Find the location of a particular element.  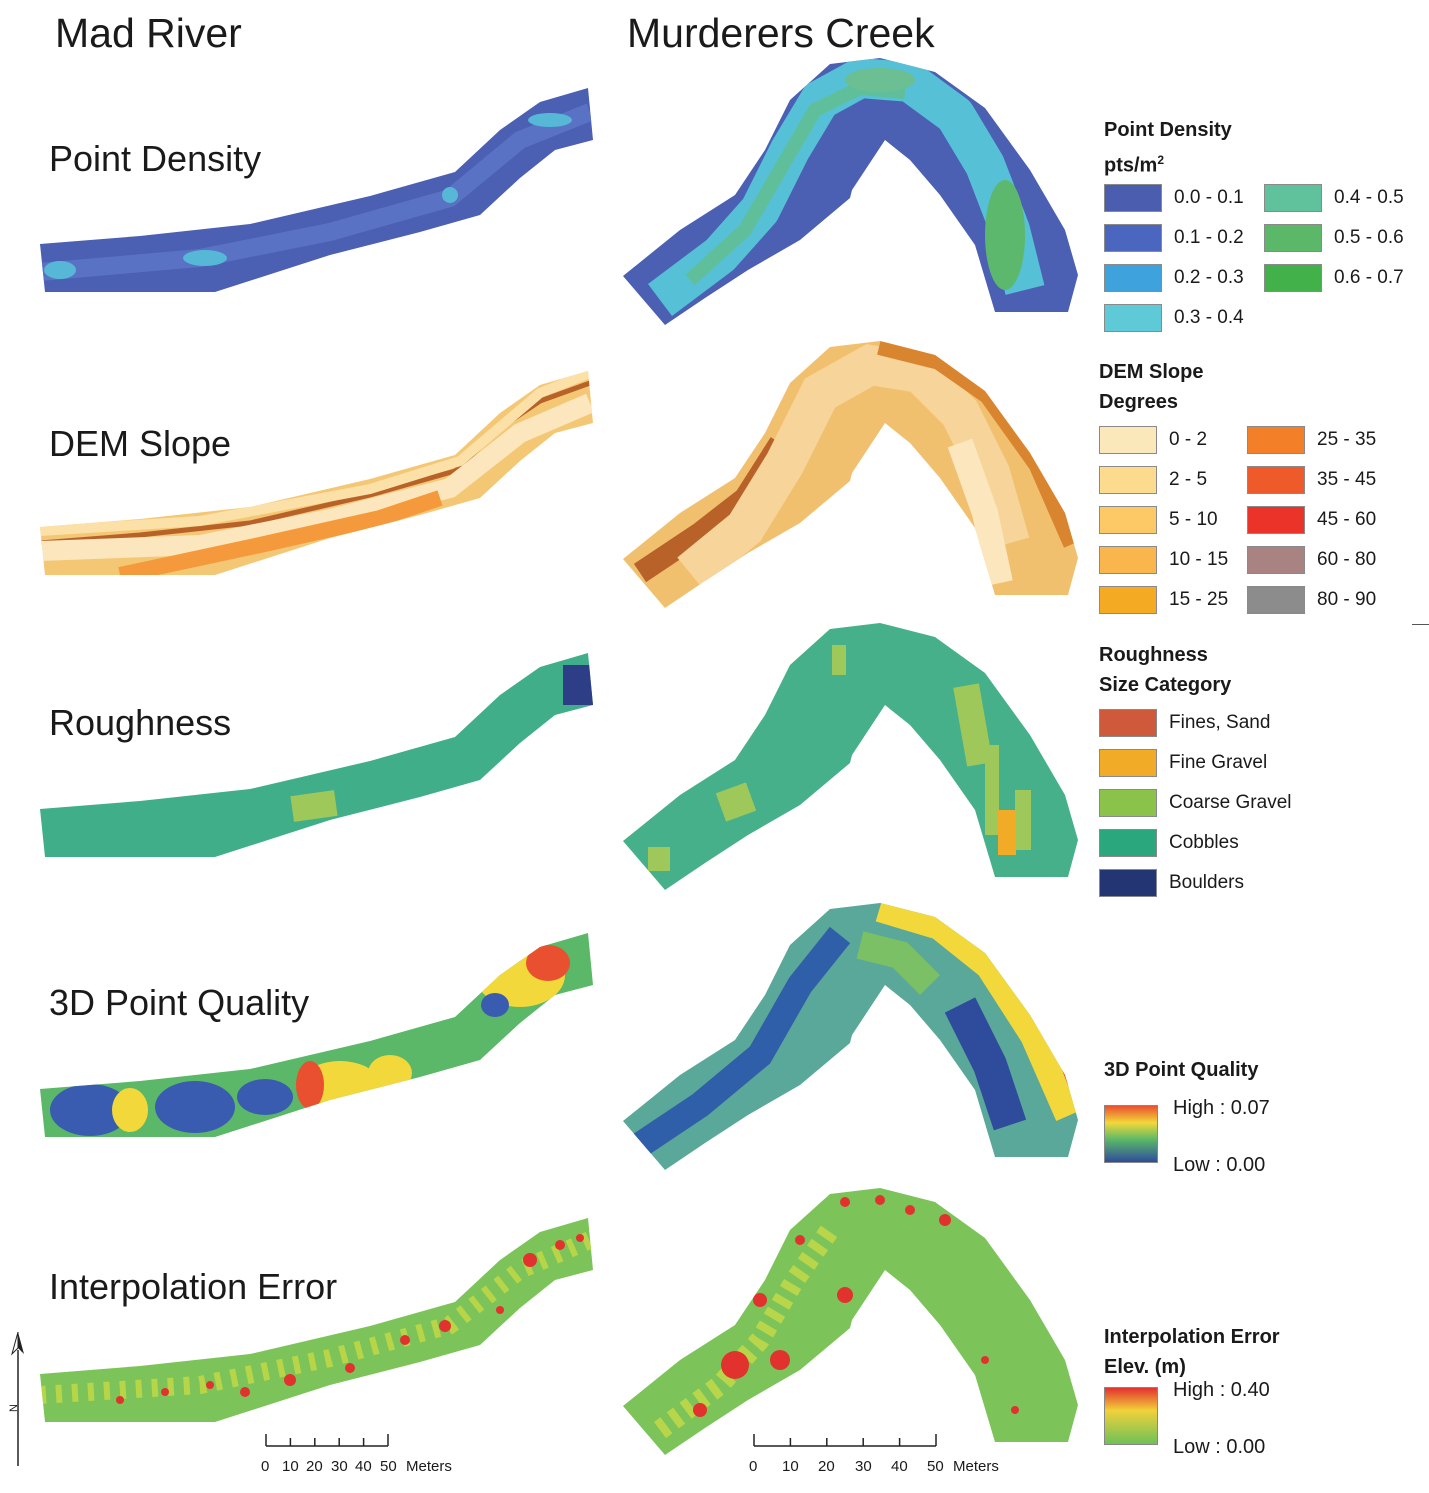

legend-slope-item: 15 - 25 is located at coordinates (1163, 600).